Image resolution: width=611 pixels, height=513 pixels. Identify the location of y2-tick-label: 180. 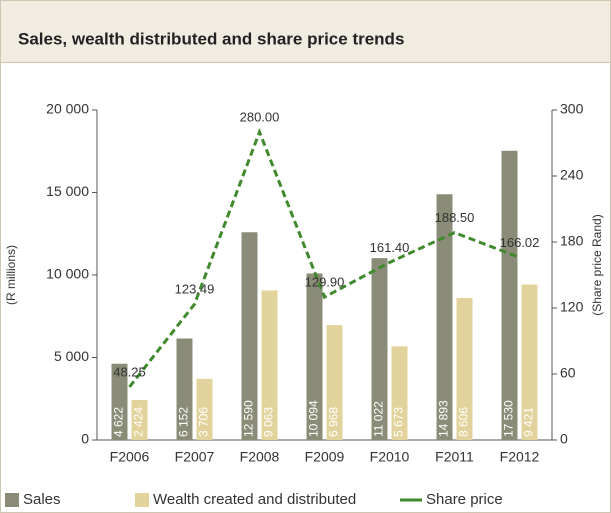
(572, 241).